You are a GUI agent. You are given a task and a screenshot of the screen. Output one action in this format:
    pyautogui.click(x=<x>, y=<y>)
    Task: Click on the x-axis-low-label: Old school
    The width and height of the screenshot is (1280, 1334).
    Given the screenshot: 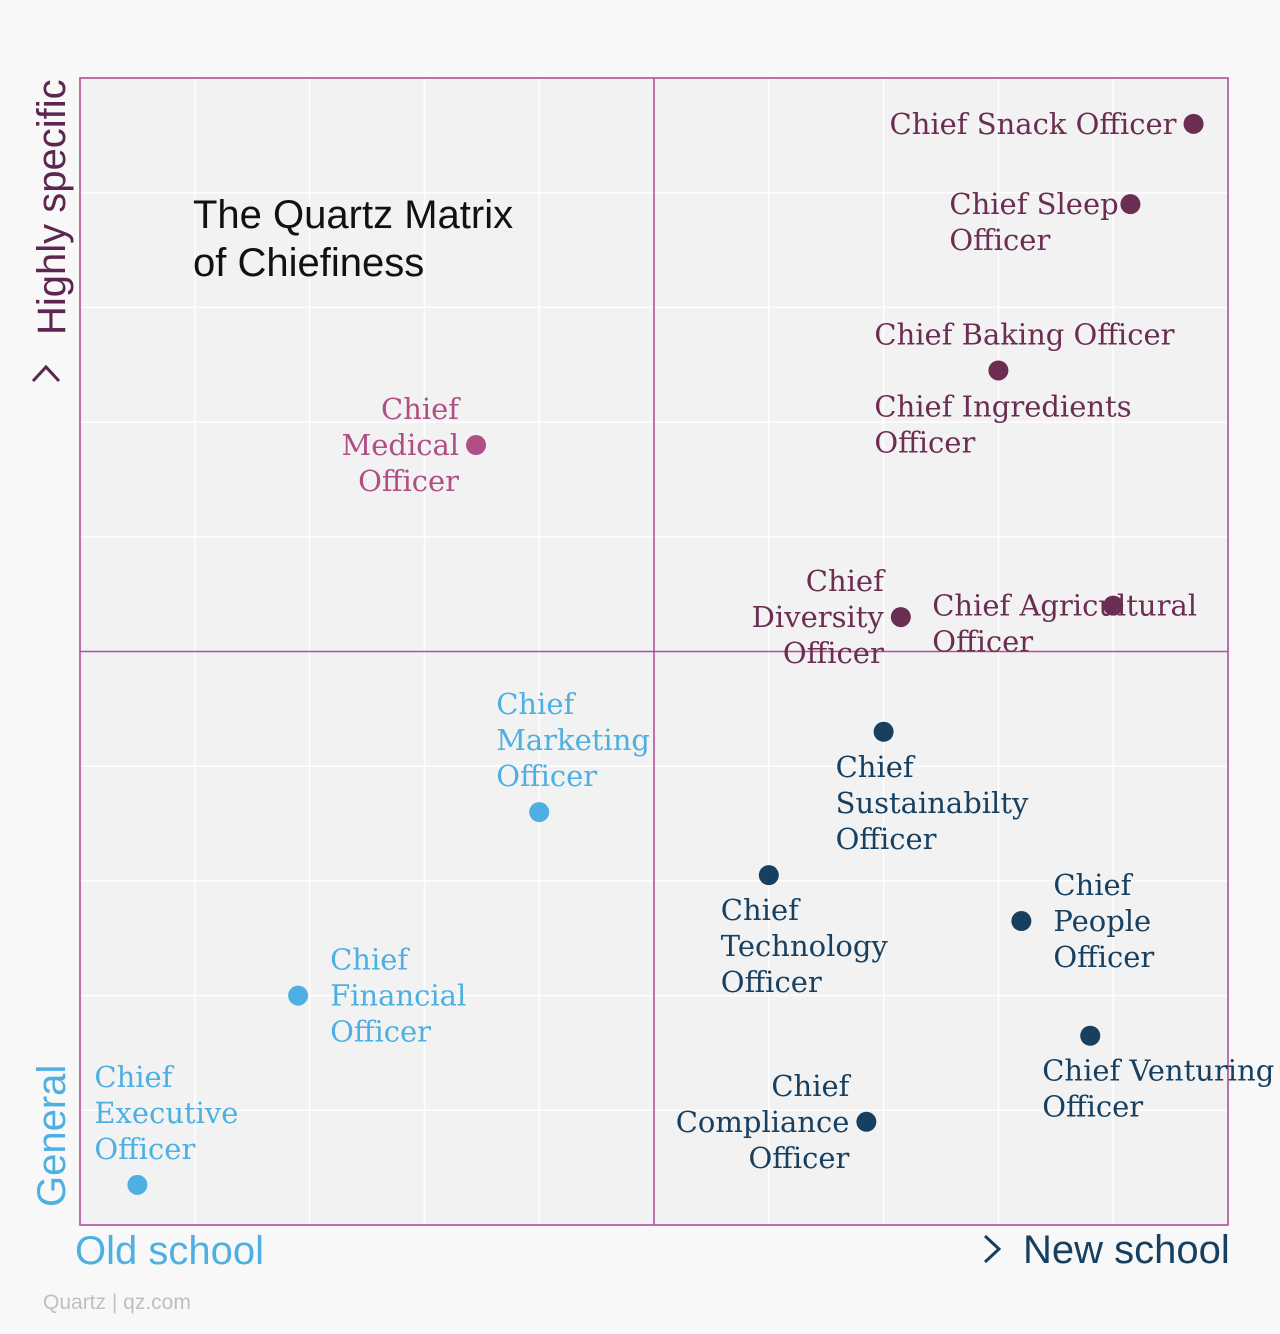 What is the action you would take?
    pyautogui.click(x=169, y=1251)
    